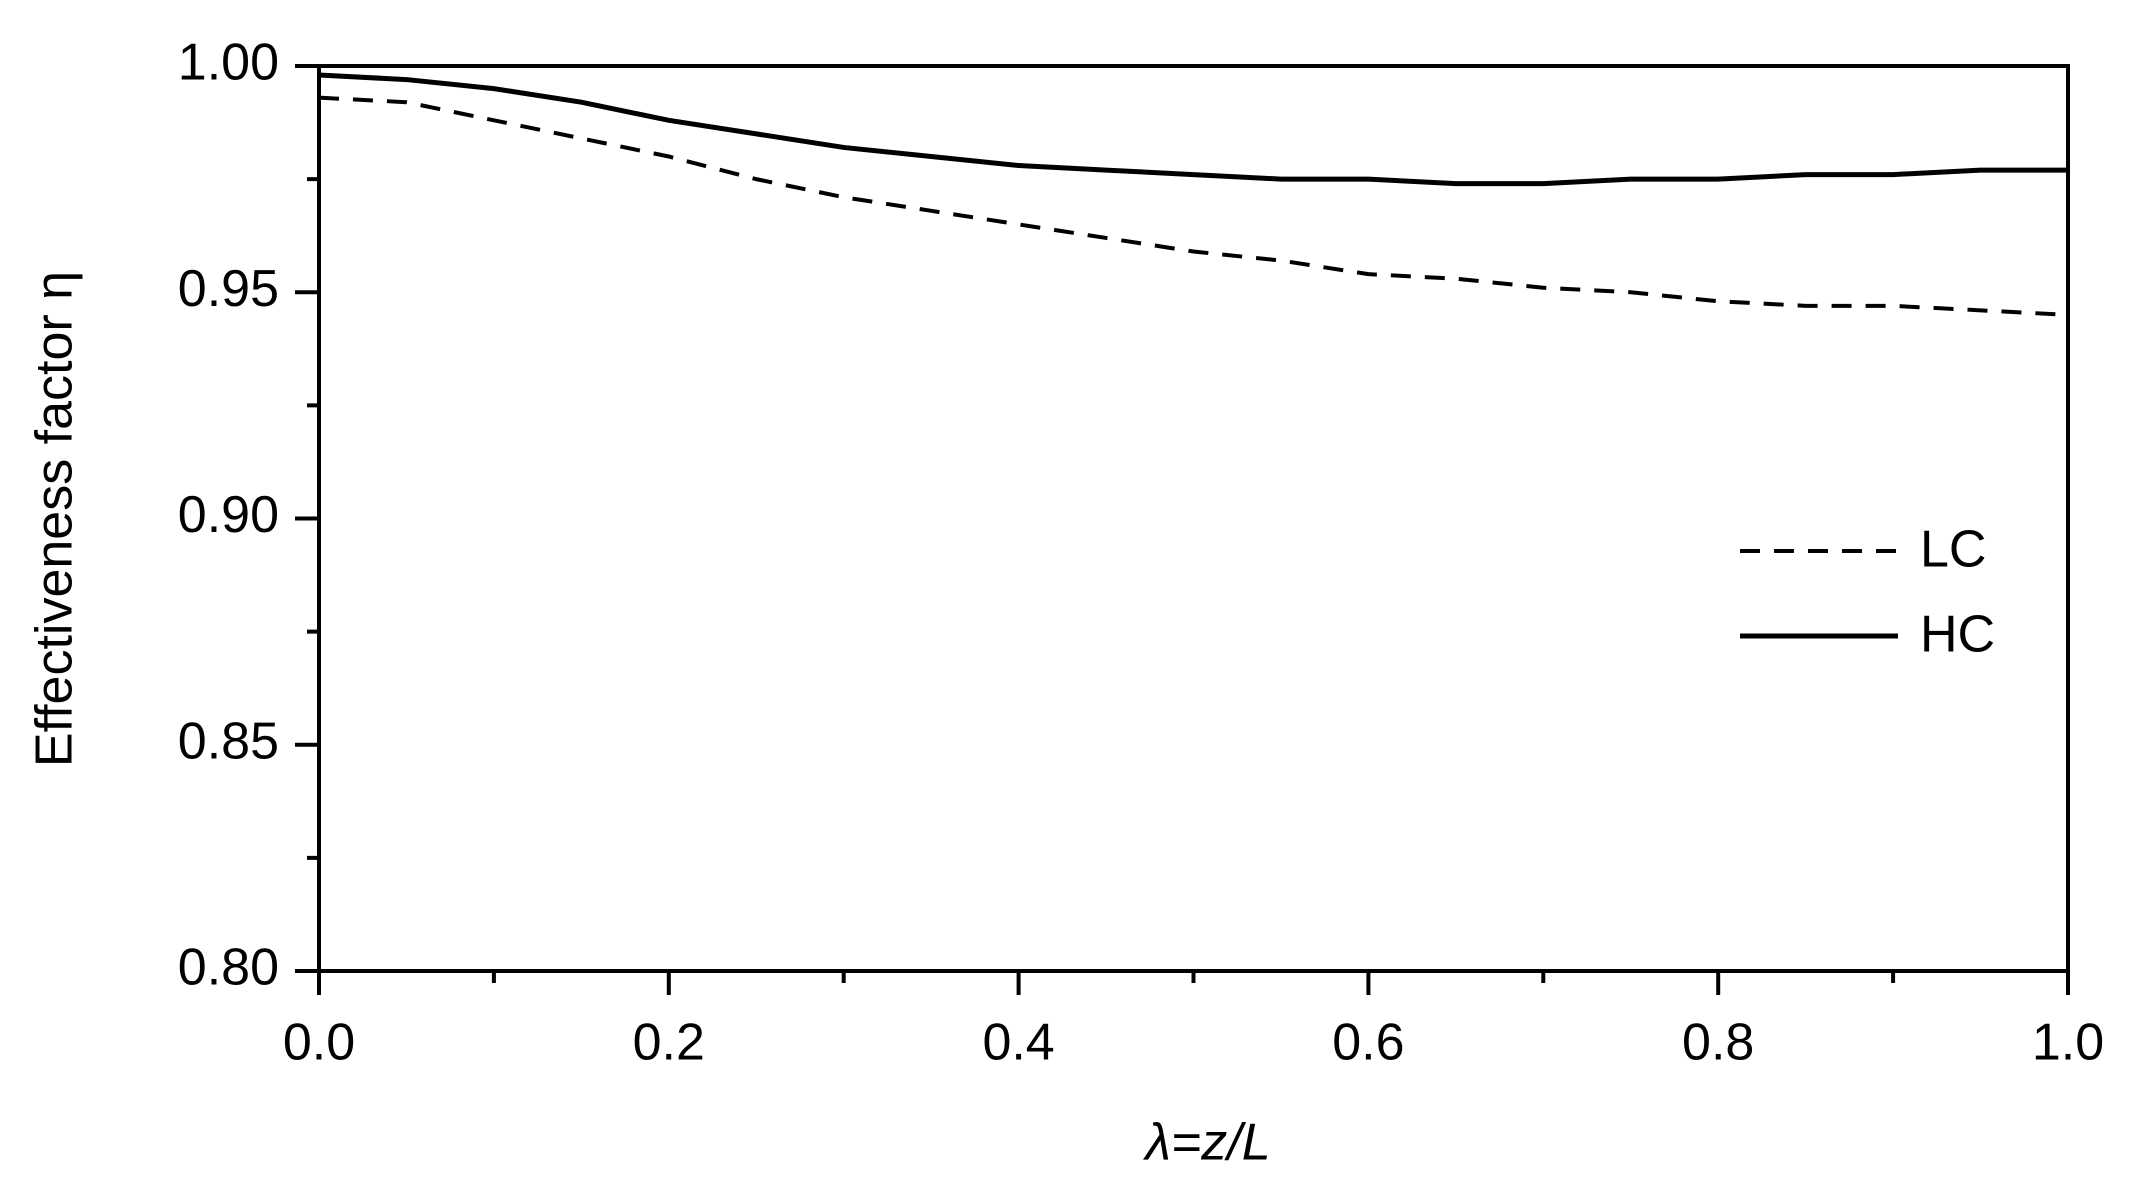  Describe the element at coordinates (319, 1043) in the screenshot. I see `x-tick-label: 0.0` at that location.